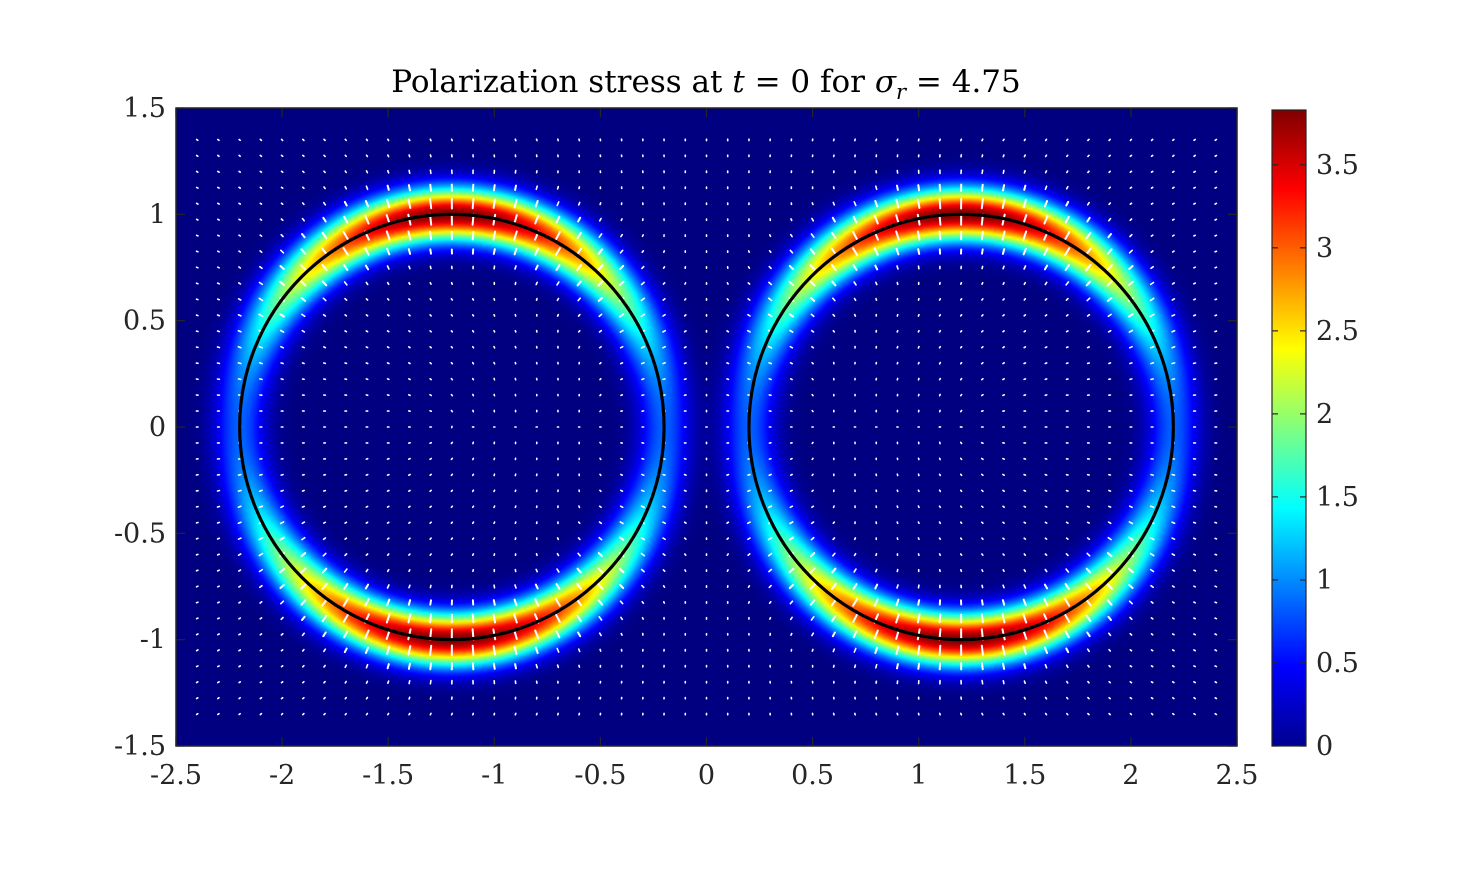 Image resolution: width=1476 pixels, height=886 pixels. I want to click on colorbar-tick-label: 0.5, so click(1337, 663).